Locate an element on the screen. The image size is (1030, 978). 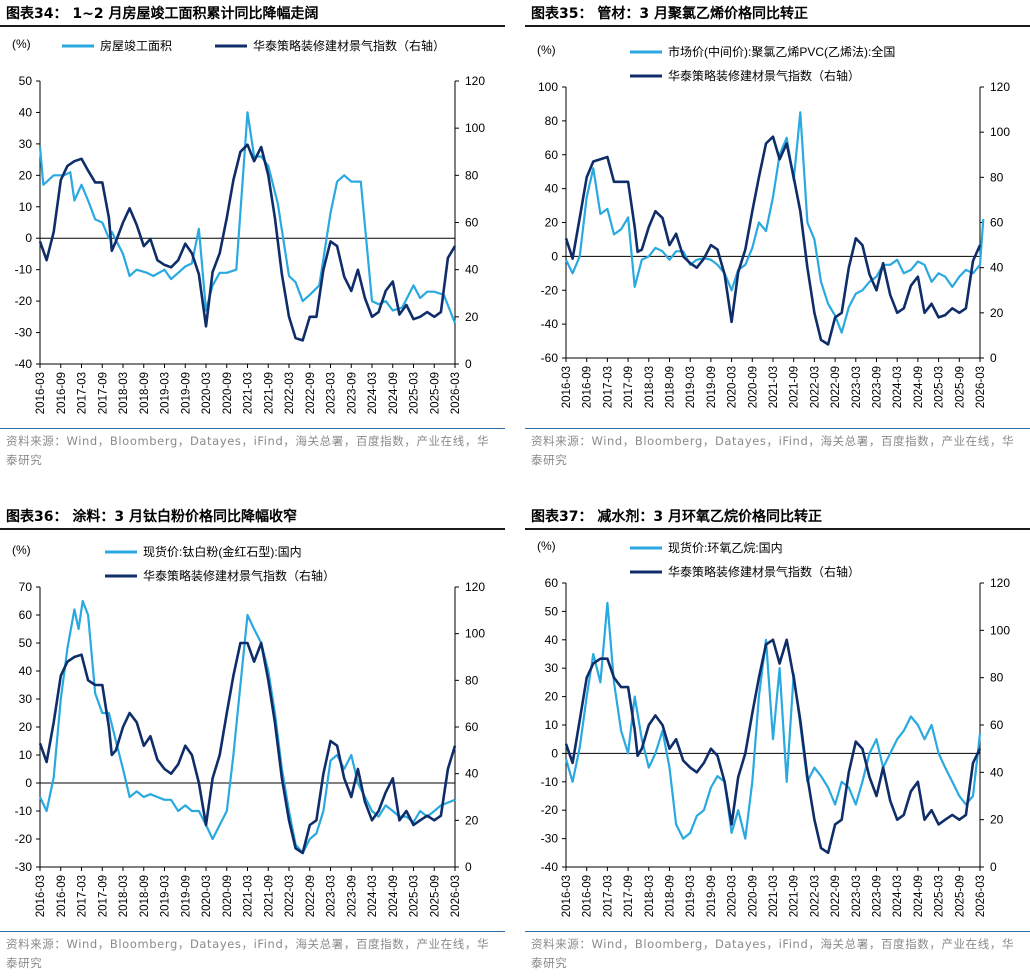
y-right-tick-label: 100 is located at coordinates (475, 634).